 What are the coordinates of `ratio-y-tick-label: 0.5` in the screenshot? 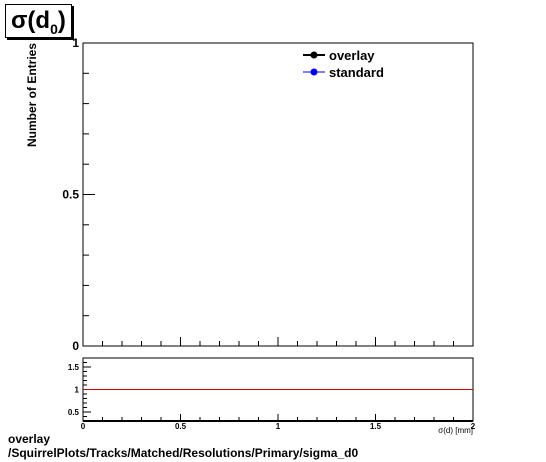 It's located at (74, 412).